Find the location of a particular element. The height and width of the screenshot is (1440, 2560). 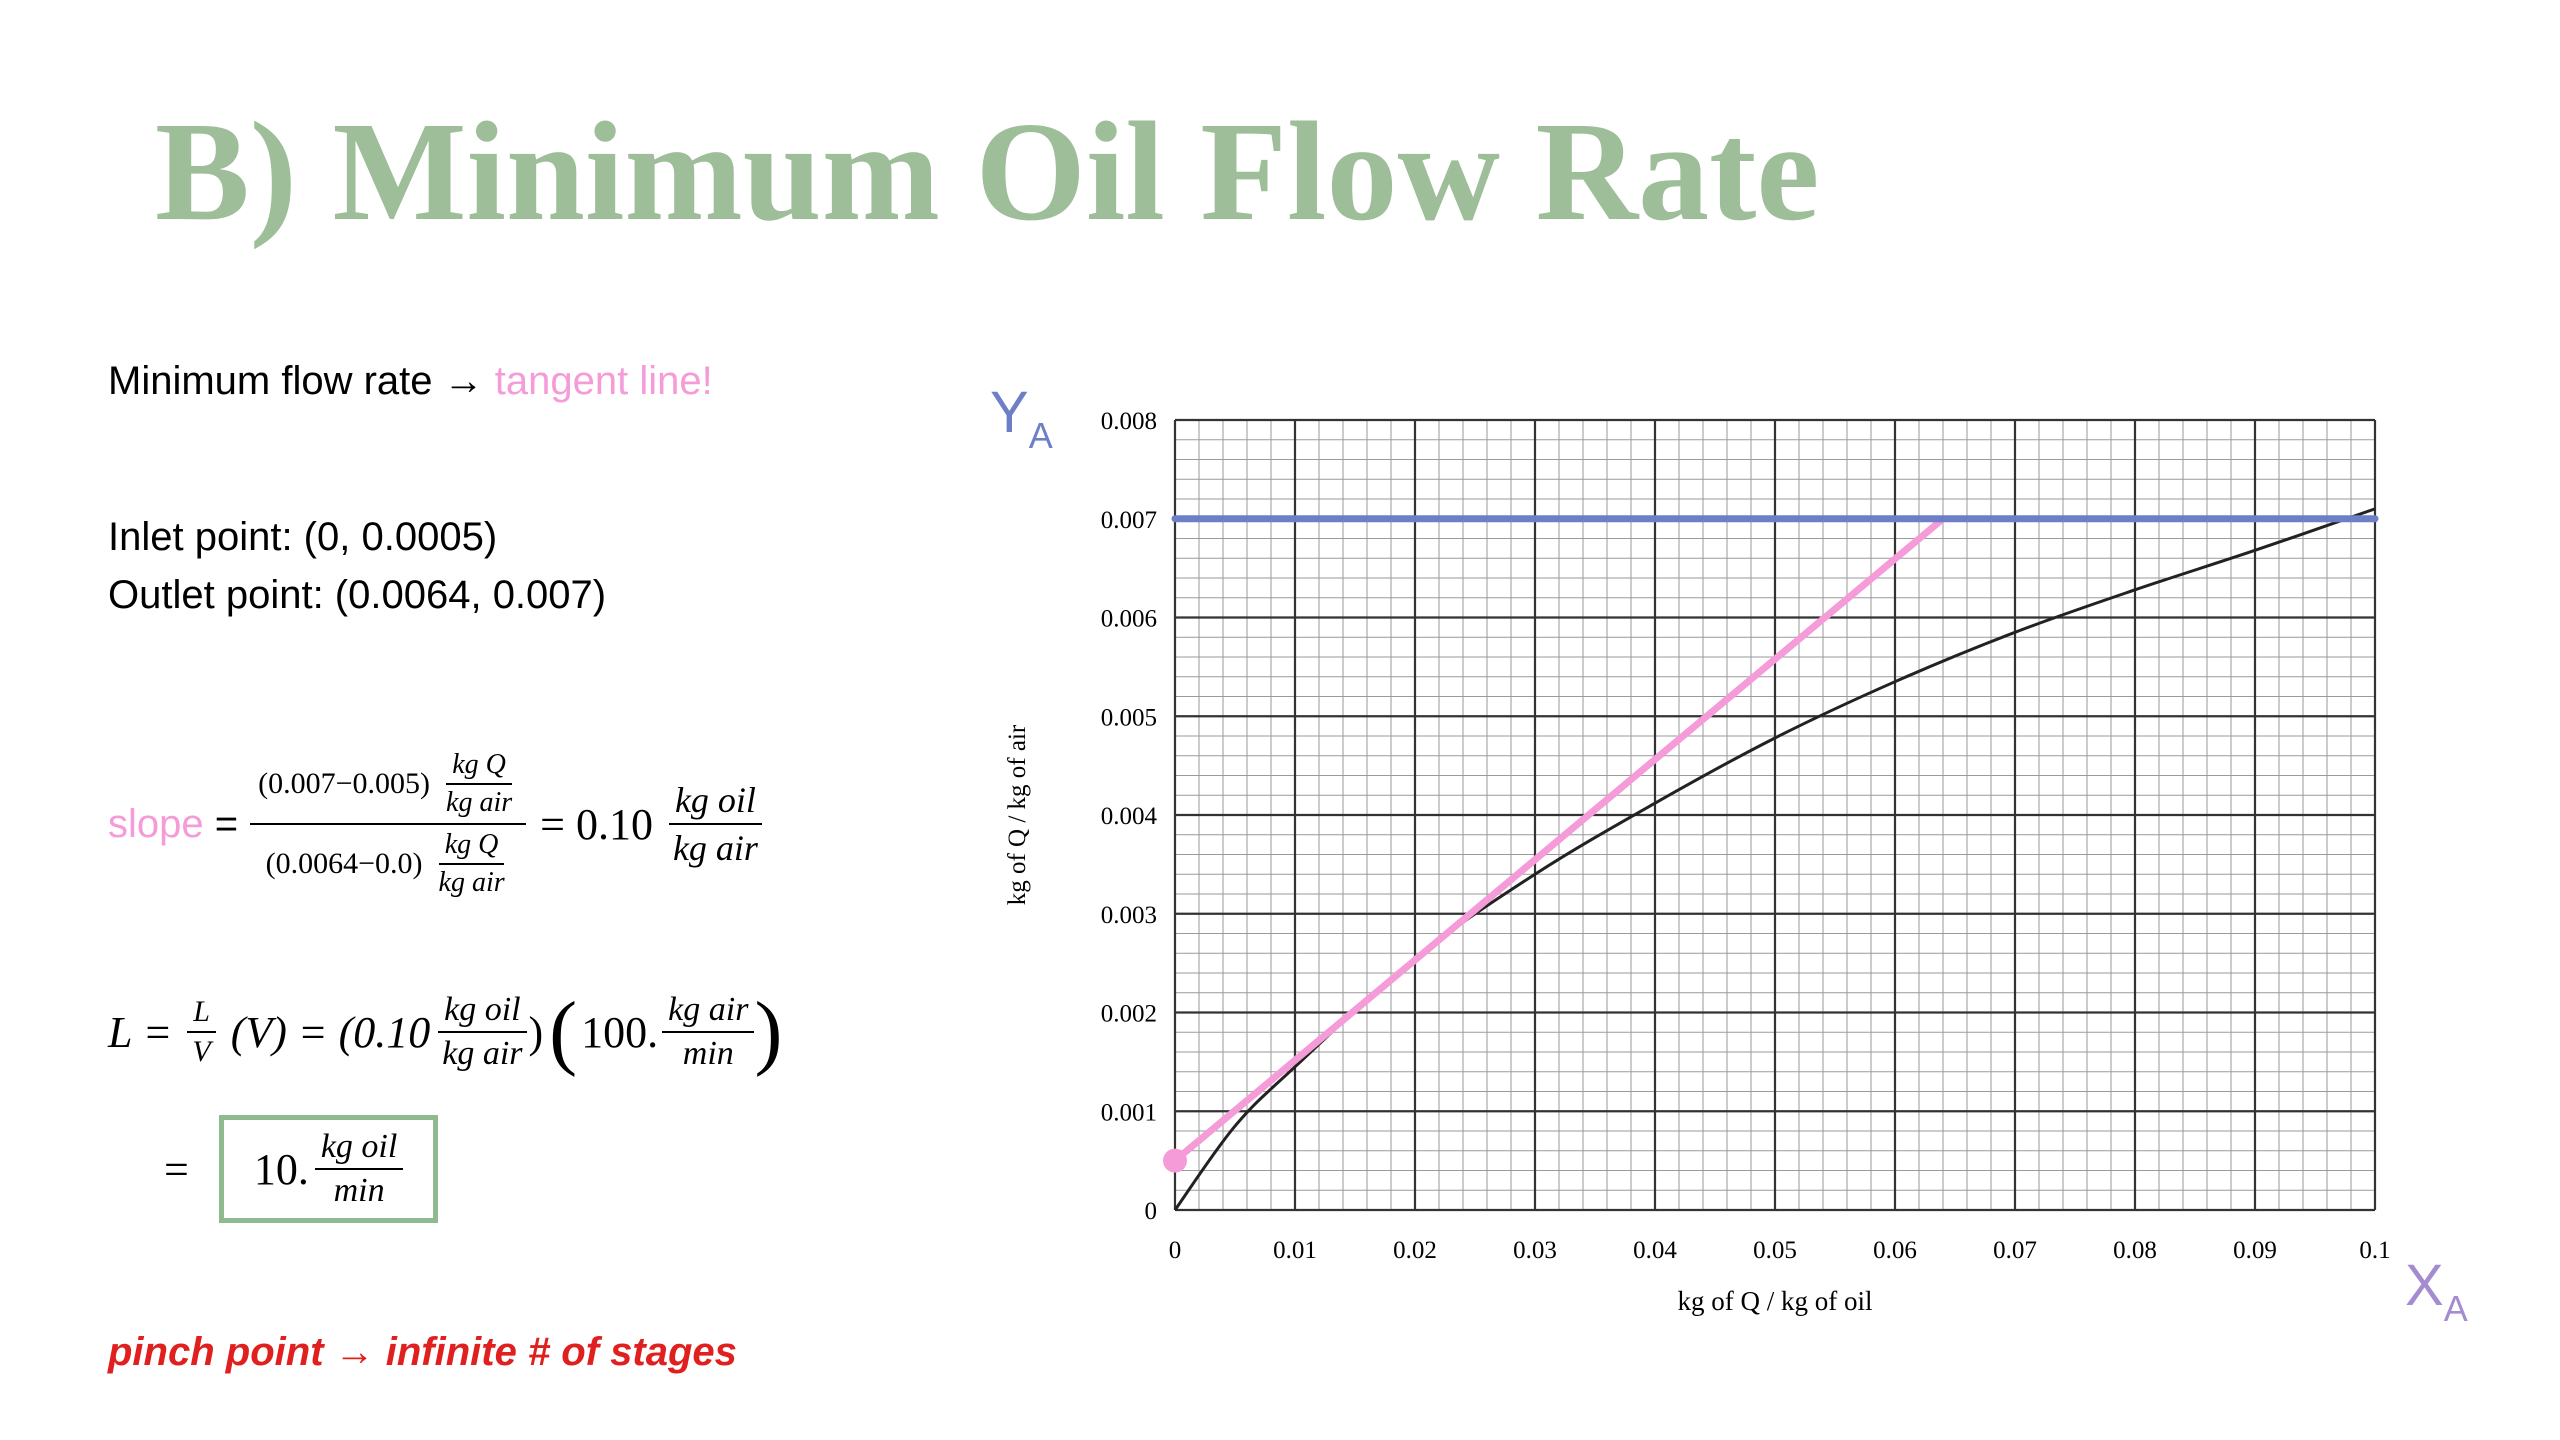

x-tick-labels: 0 0.01 0.02 0.03 0.04 0.05 0.06 0.07 0.08 0.09 0.1 is located at coordinates (1780, 1250).